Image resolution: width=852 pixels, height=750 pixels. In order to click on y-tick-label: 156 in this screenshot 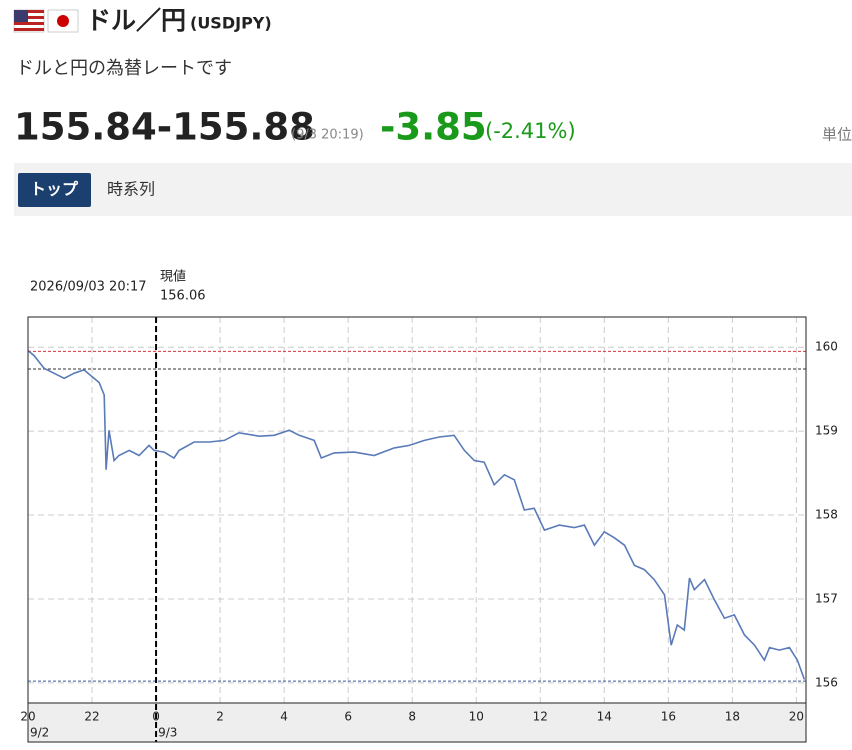, I will do `click(826, 682)`.